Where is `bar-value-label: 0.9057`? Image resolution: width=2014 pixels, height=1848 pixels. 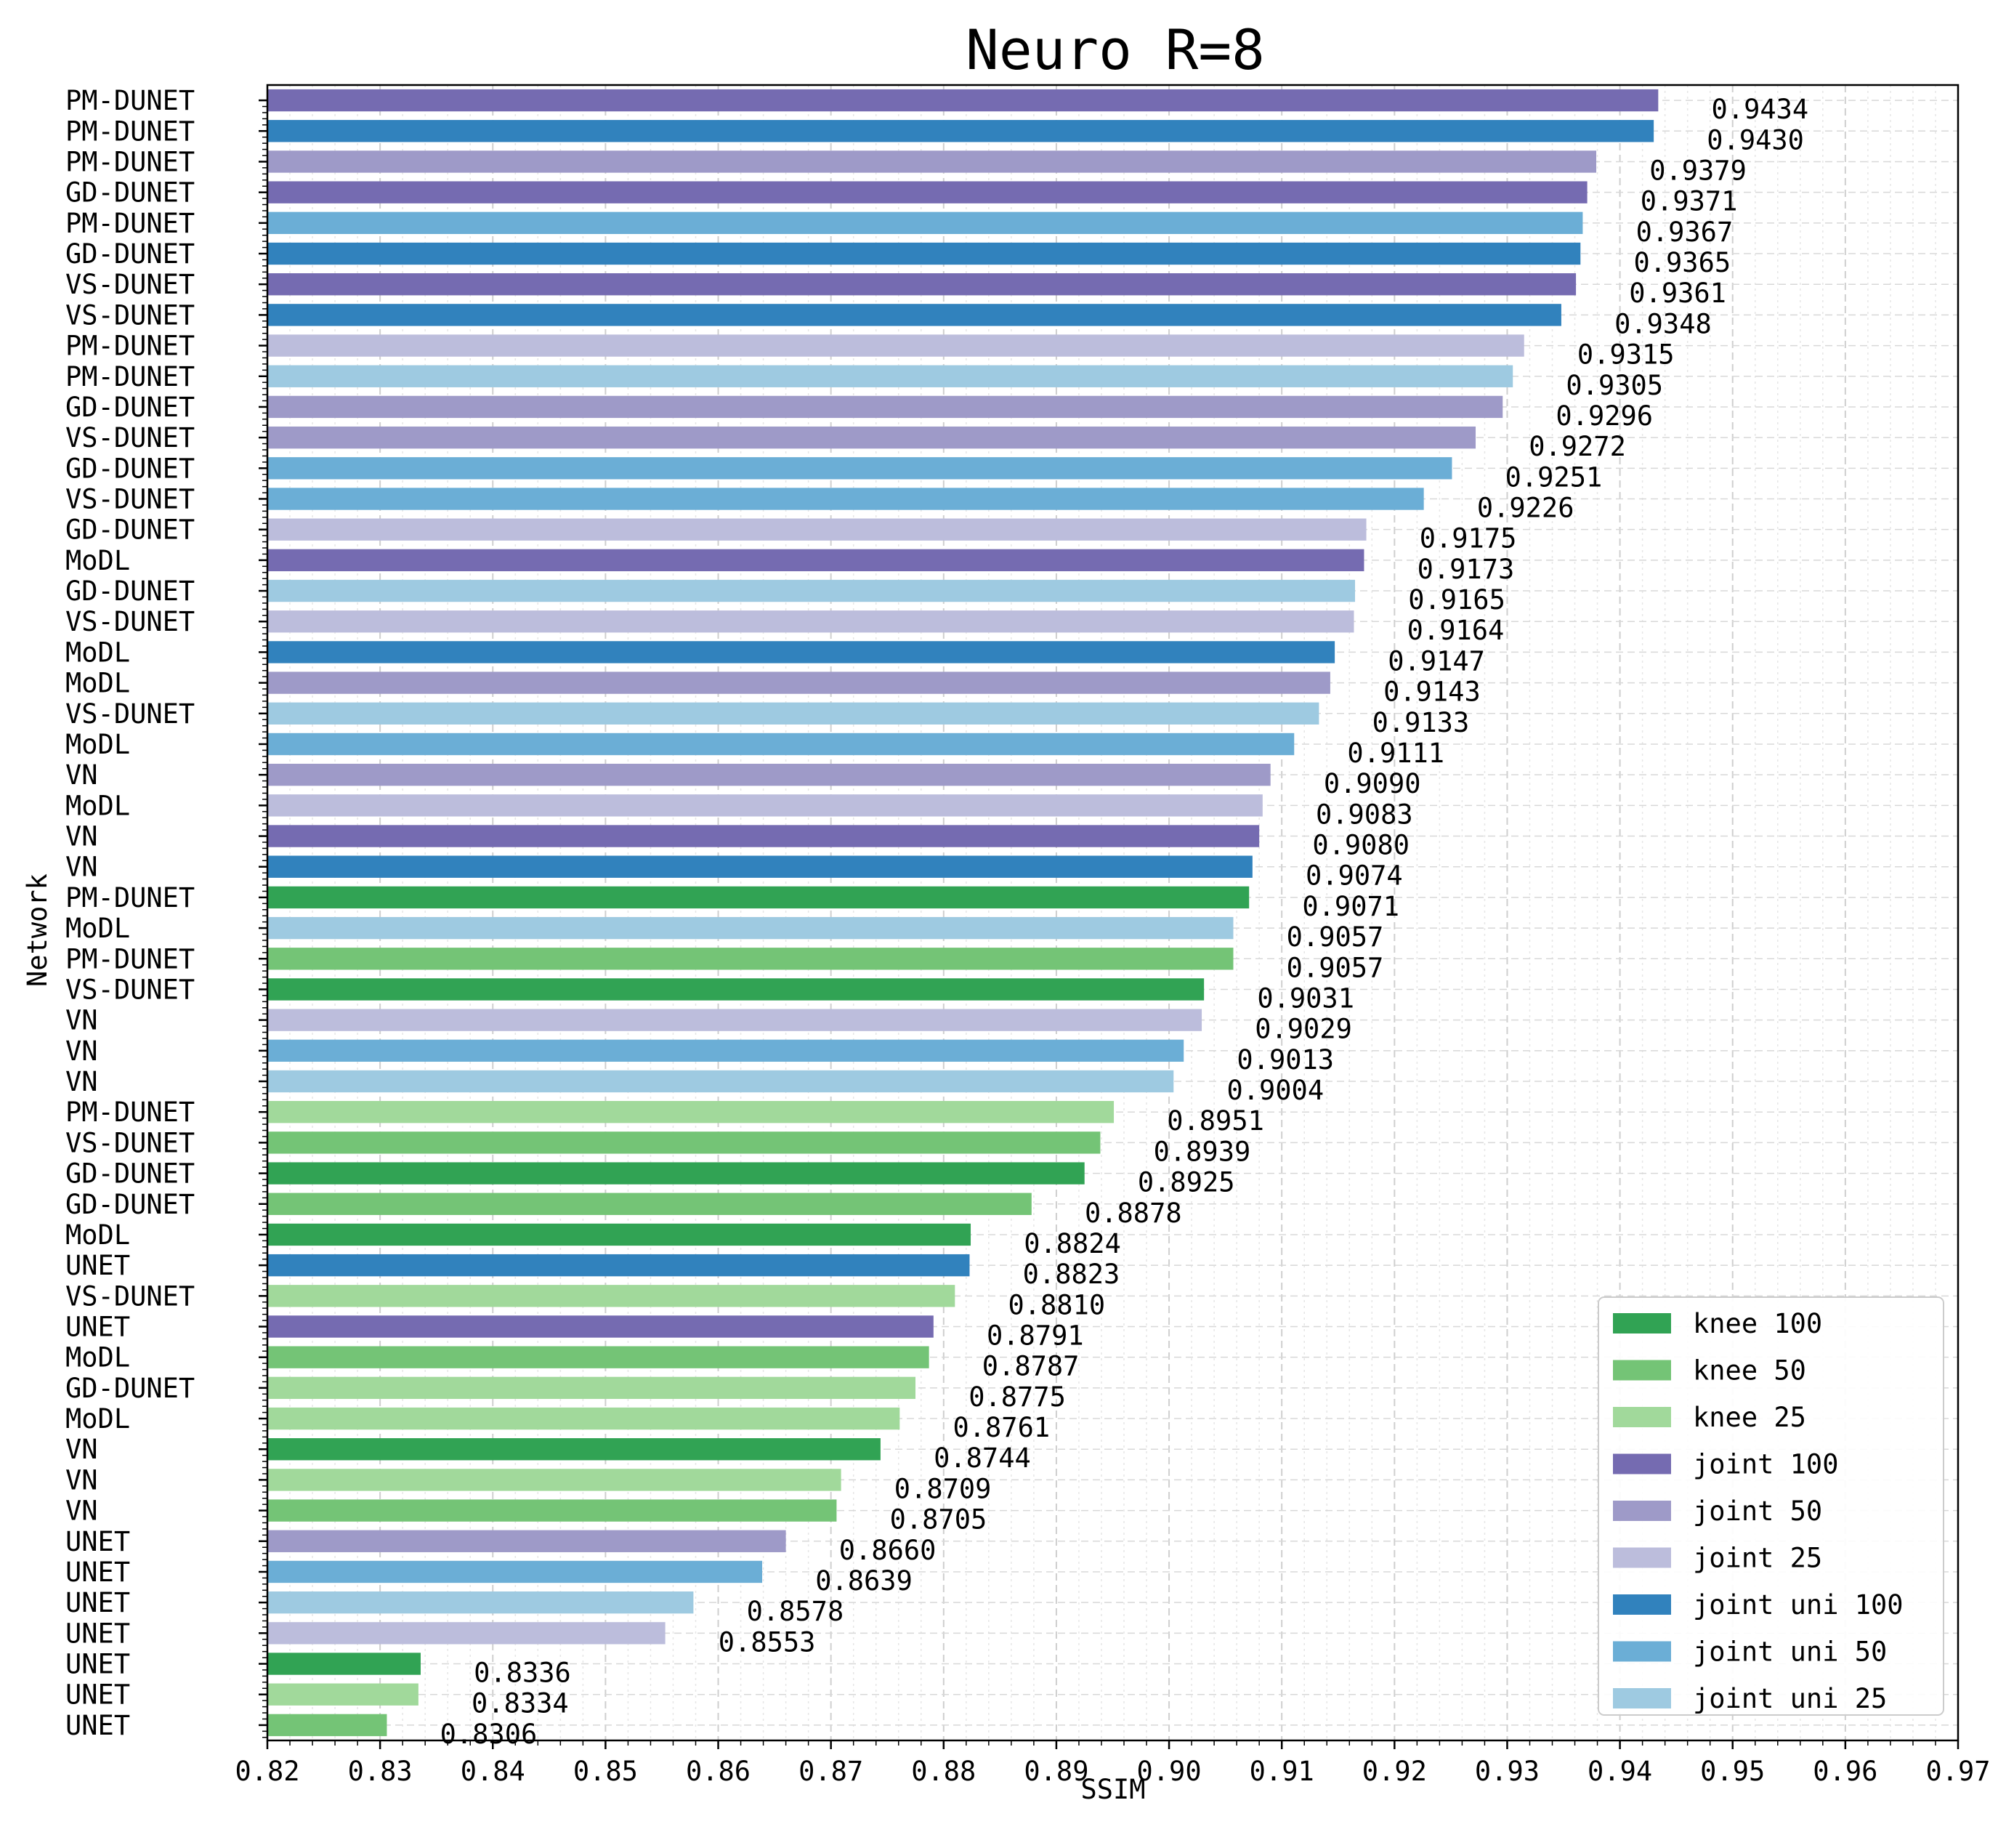
bar-value-label: 0.9057 is located at coordinates (1335, 937).